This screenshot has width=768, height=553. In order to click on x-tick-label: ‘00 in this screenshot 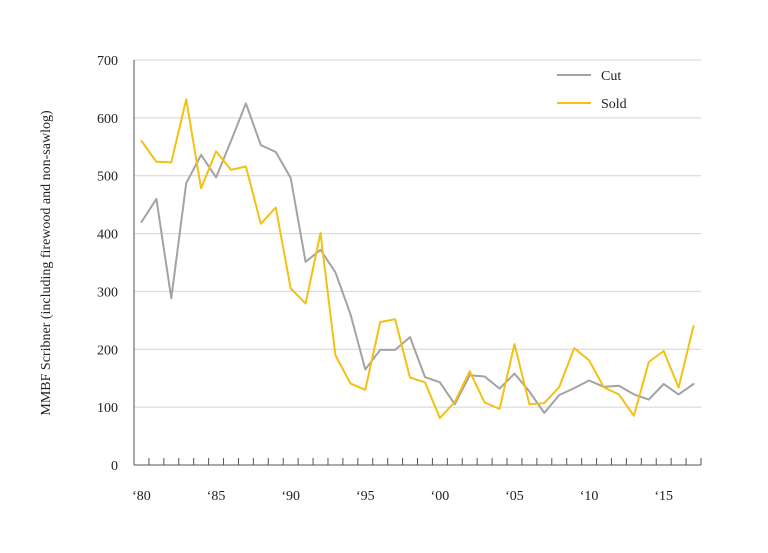, I will do `click(440, 496)`.